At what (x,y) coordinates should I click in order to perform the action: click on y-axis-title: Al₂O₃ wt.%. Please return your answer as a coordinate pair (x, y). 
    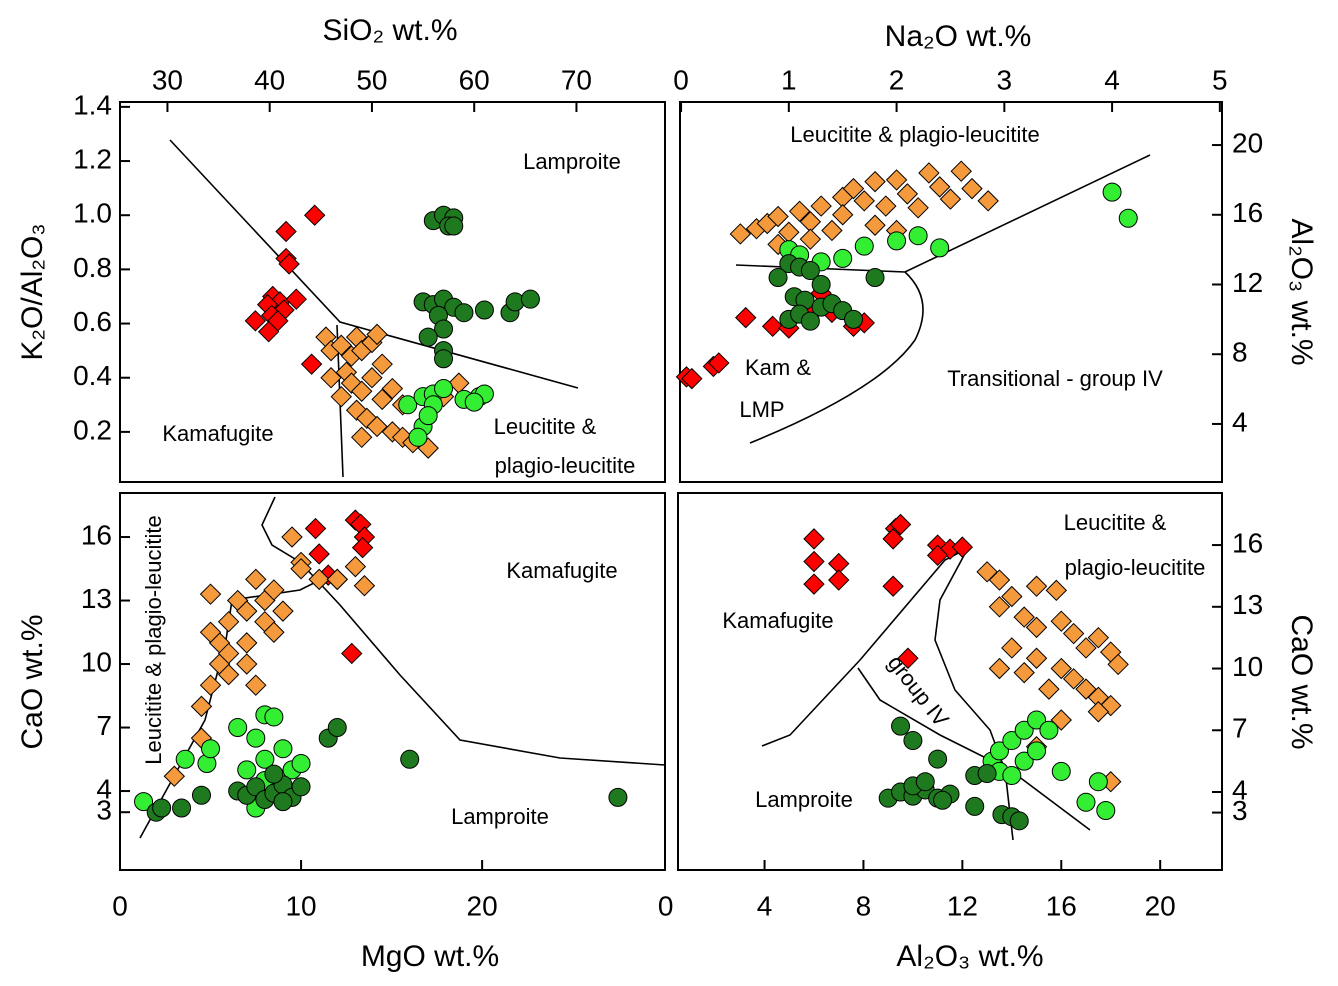
    Looking at the image, I should click on (1301, 291).